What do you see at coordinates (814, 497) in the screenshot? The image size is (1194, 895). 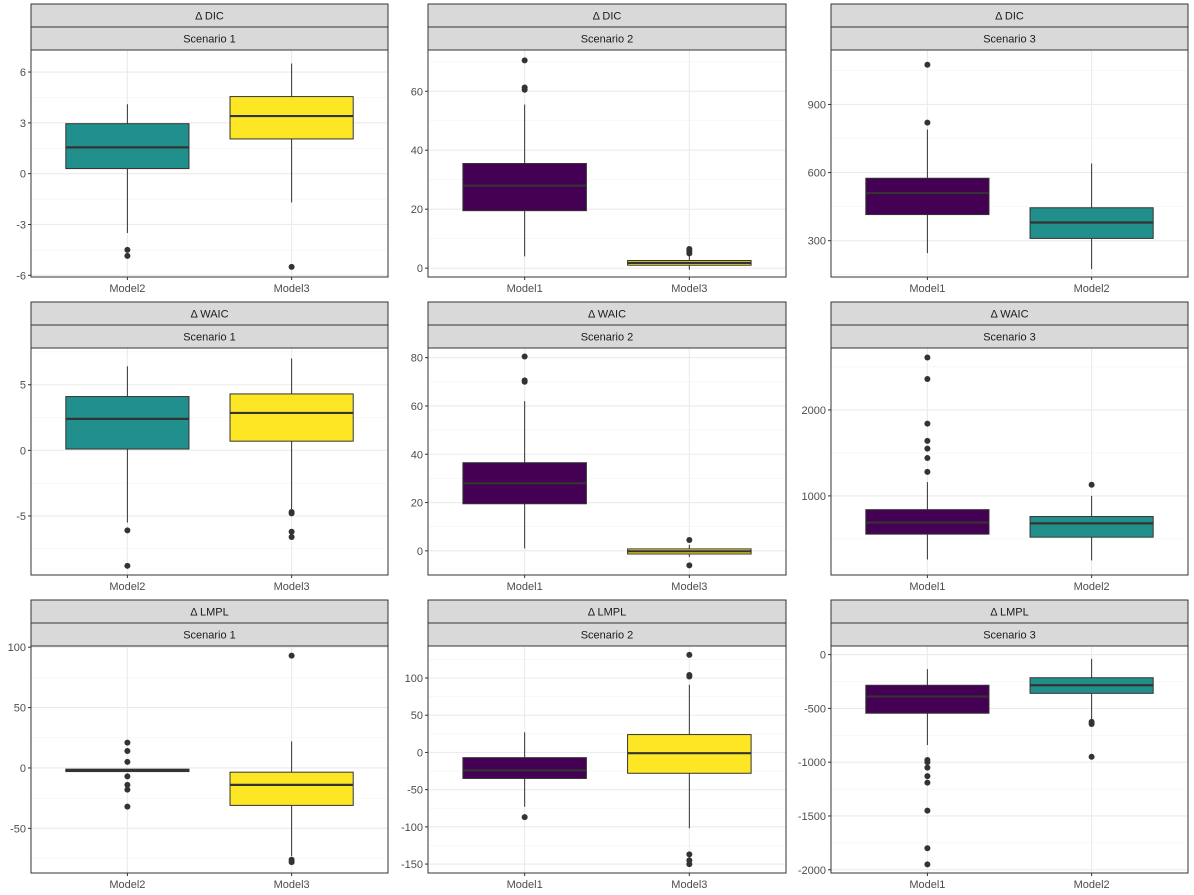 I see `y-tick-label: 1000` at bounding box center [814, 497].